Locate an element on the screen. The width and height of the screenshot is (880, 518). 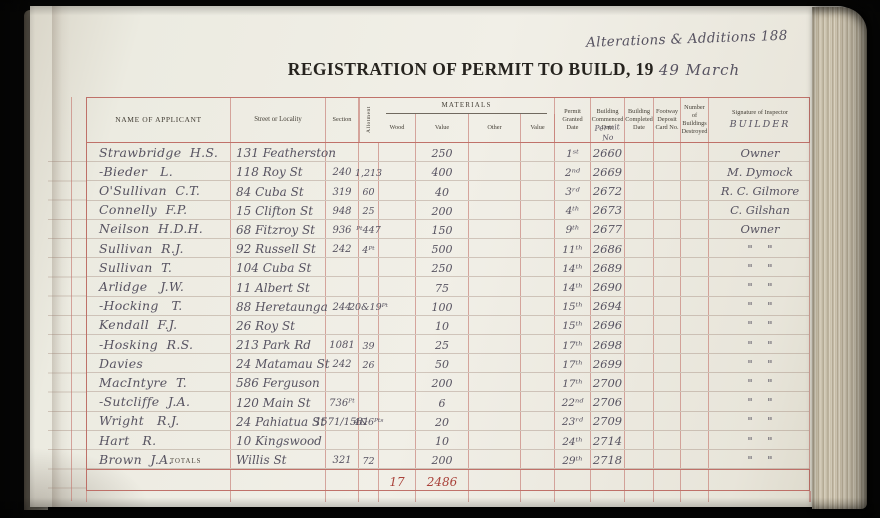
cell-name: Arlidge J.W. is located at coordinates (159, 286).